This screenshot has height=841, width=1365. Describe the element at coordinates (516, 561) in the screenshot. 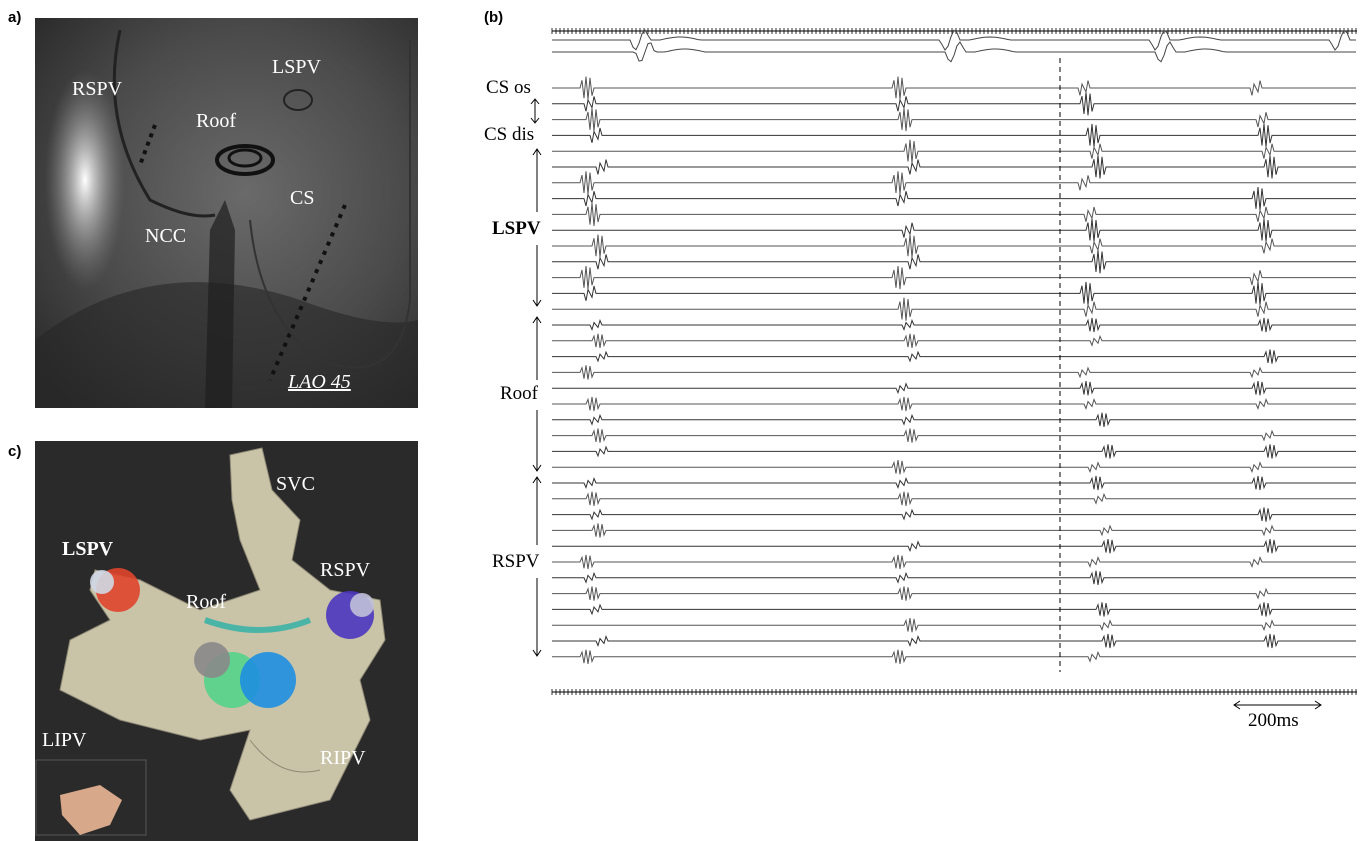

I see `channel-label: RSPV` at that location.